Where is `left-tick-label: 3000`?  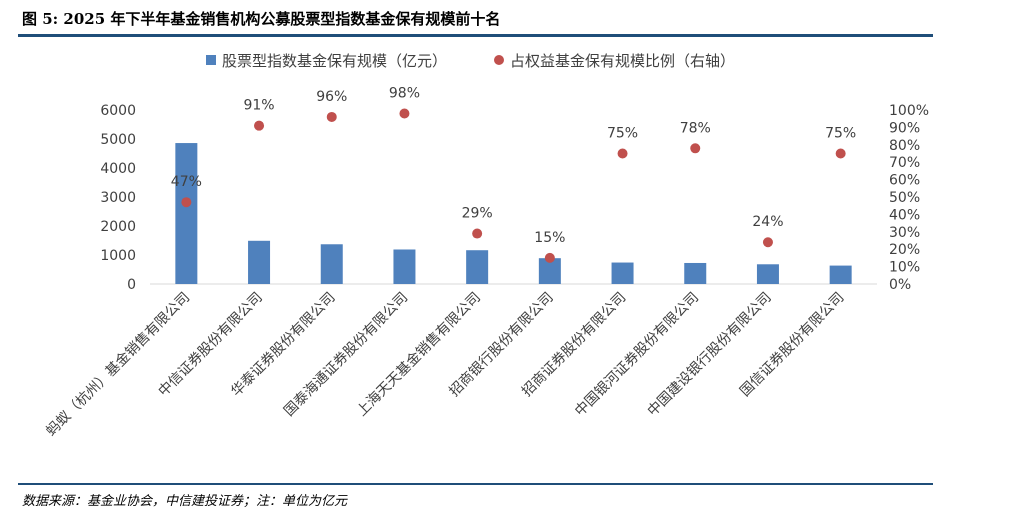
left-tick-label: 3000 is located at coordinates (118, 198).